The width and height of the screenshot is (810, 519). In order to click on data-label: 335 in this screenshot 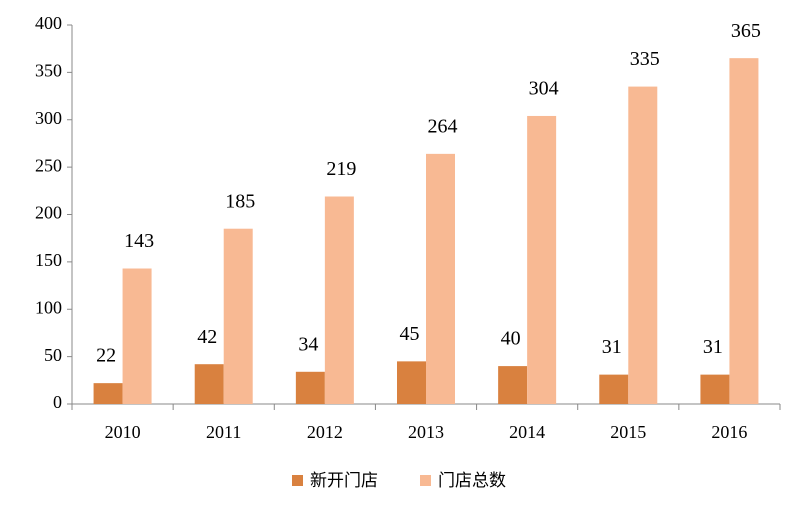, I will do `click(645, 59)`.